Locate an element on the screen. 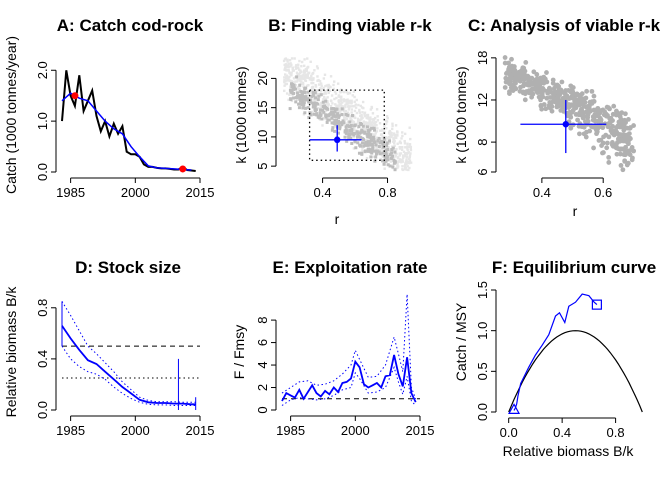 The image size is (672, 480). panel-f-trajectory is located at coordinates (555, 352).